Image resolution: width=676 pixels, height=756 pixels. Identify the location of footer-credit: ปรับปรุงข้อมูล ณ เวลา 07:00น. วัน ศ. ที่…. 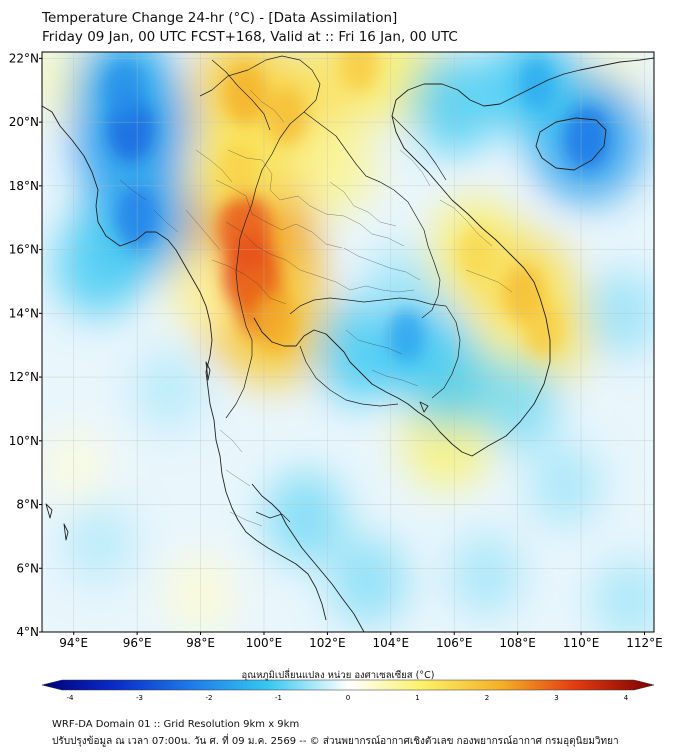
(335, 741).